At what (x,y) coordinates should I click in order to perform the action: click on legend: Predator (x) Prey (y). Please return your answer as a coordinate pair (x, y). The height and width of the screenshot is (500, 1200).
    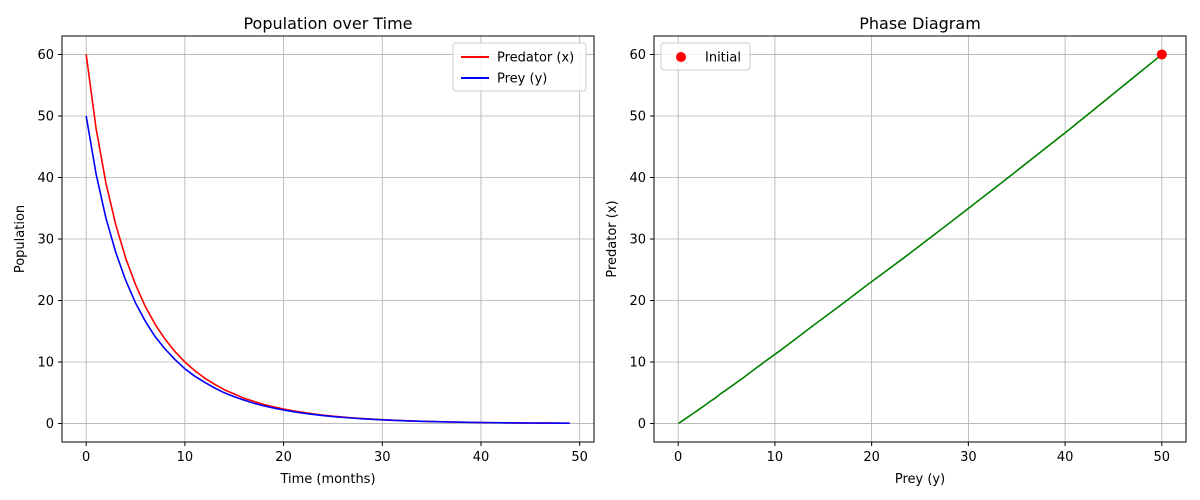
    Looking at the image, I should click on (519, 67).